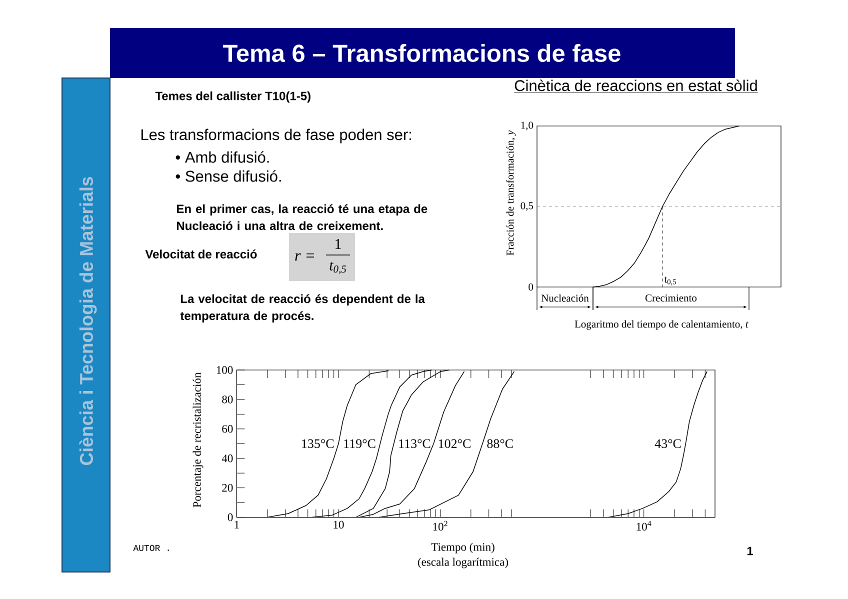 Image resolution: width=848 pixels, height=599 pixels. I want to click on series-label: 102°C, so click(454, 443).